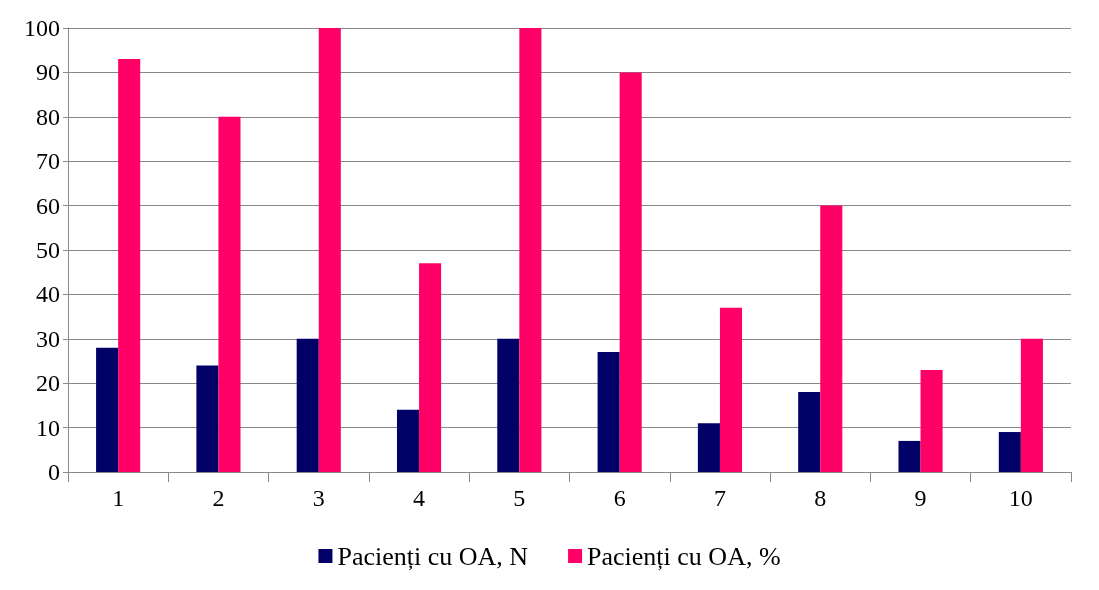 The height and width of the screenshot is (590, 1099). I want to click on x-tick-label: 10, so click(1020, 498).